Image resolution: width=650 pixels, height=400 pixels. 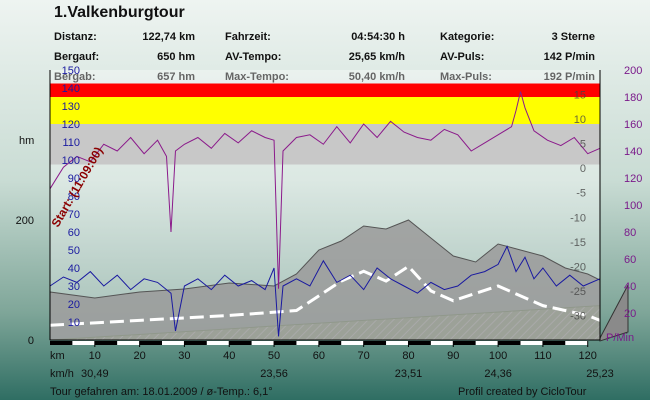 I want to click on x-tick-label: 40, so click(x=229, y=356).